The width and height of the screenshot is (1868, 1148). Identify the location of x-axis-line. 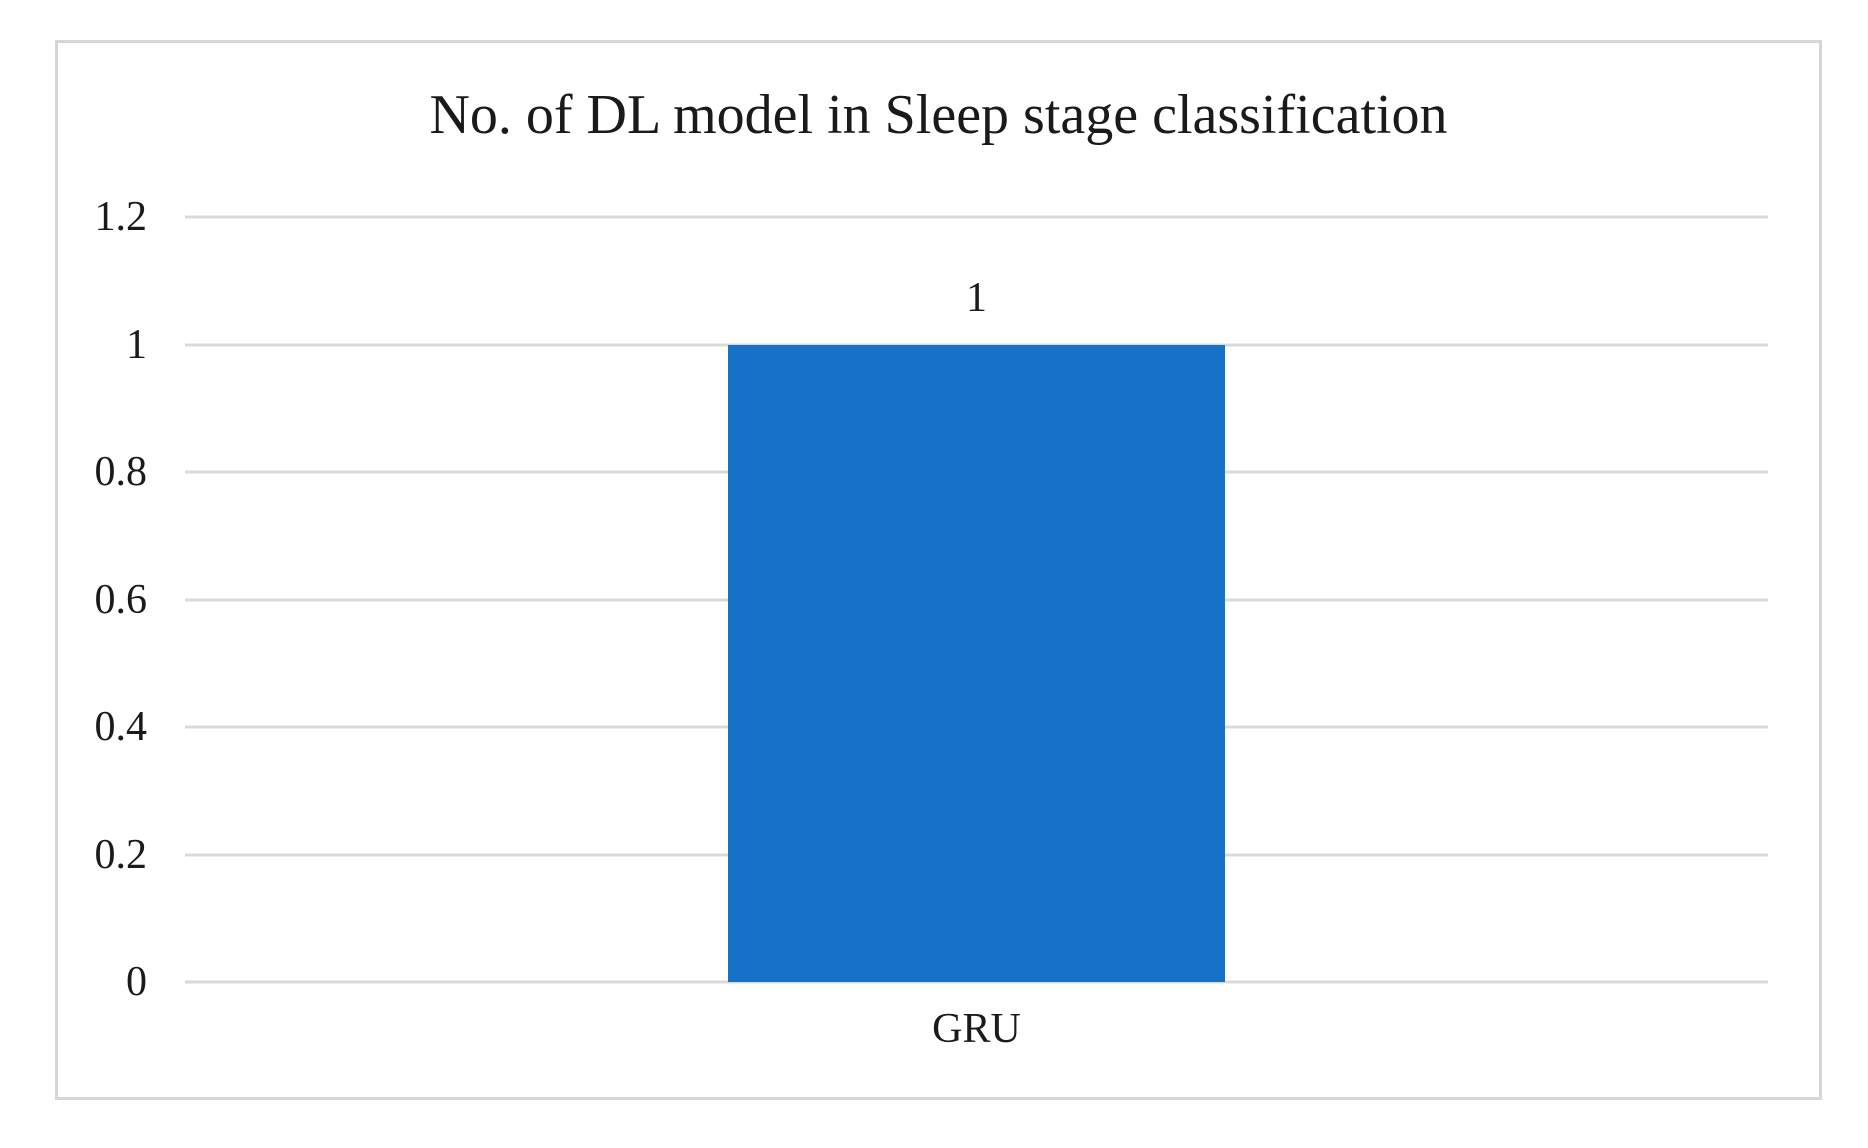
(976, 982).